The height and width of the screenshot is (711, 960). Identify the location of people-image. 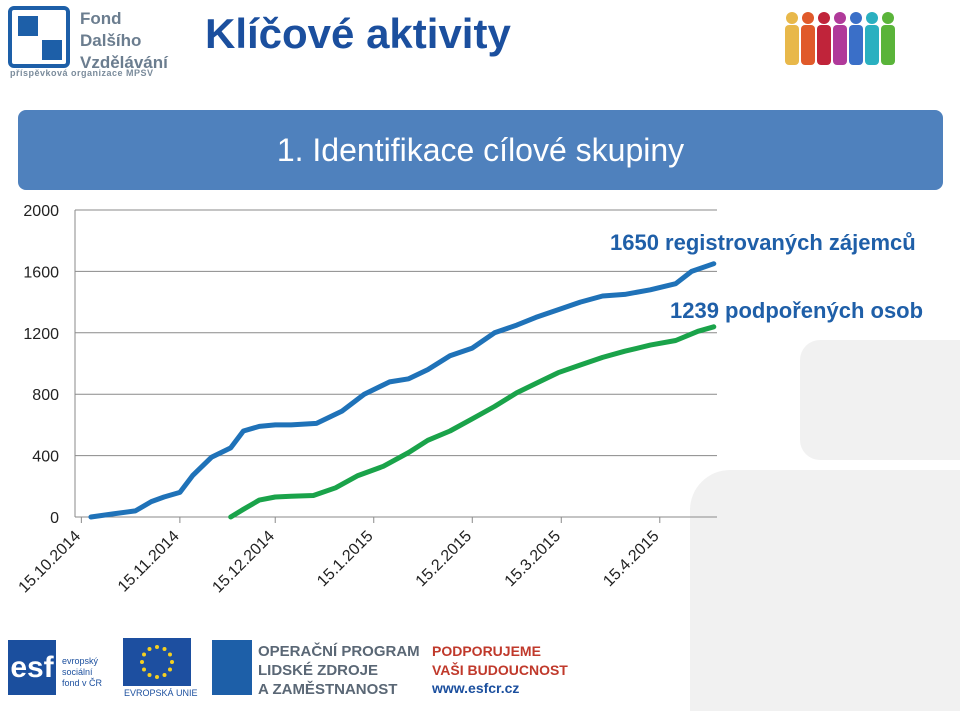
(840, 38).